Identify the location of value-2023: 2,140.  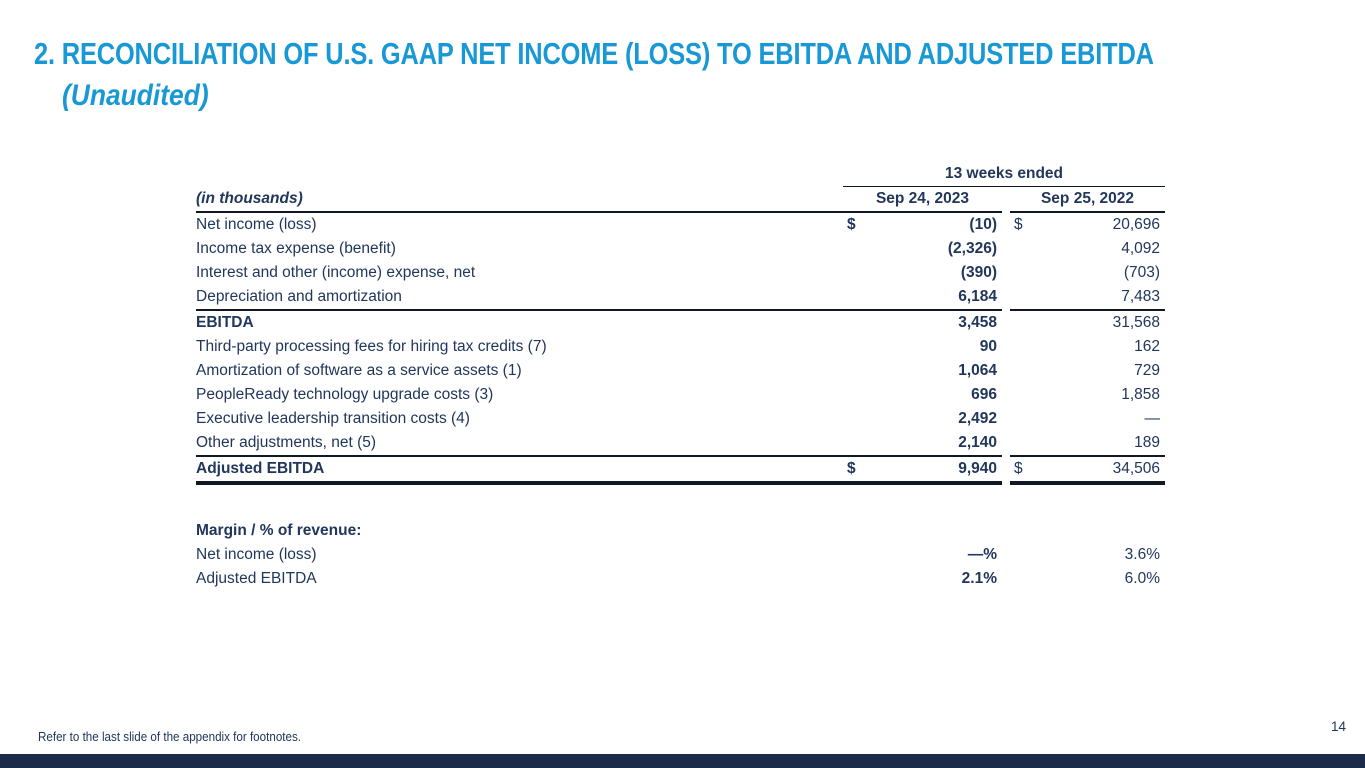
(977, 443).